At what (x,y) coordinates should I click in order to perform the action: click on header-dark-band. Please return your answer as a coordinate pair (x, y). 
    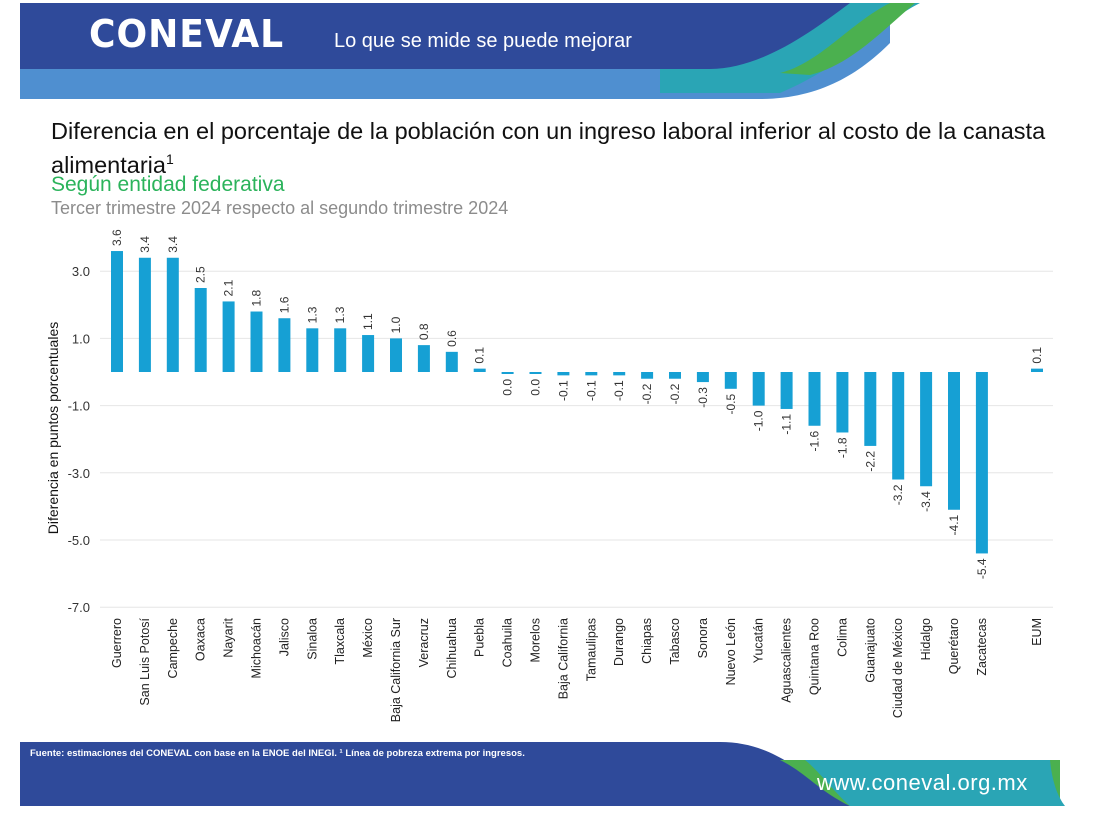
    Looking at the image, I should click on (435, 36).